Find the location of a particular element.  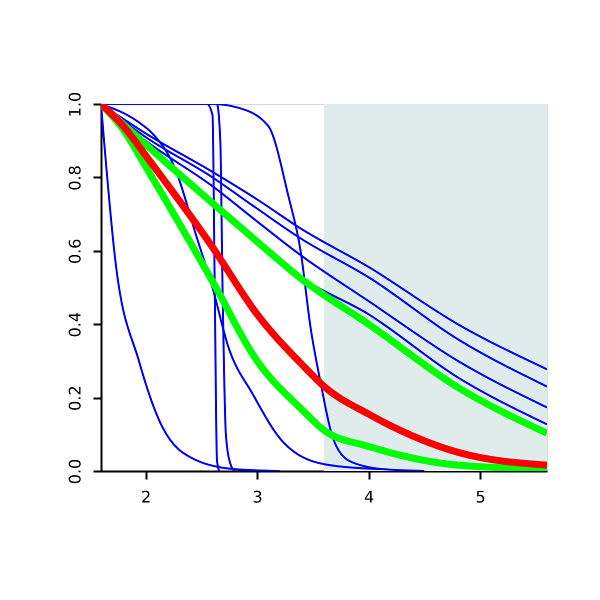

y-tick-label: 0.8 is located at coordinates (75, 178).